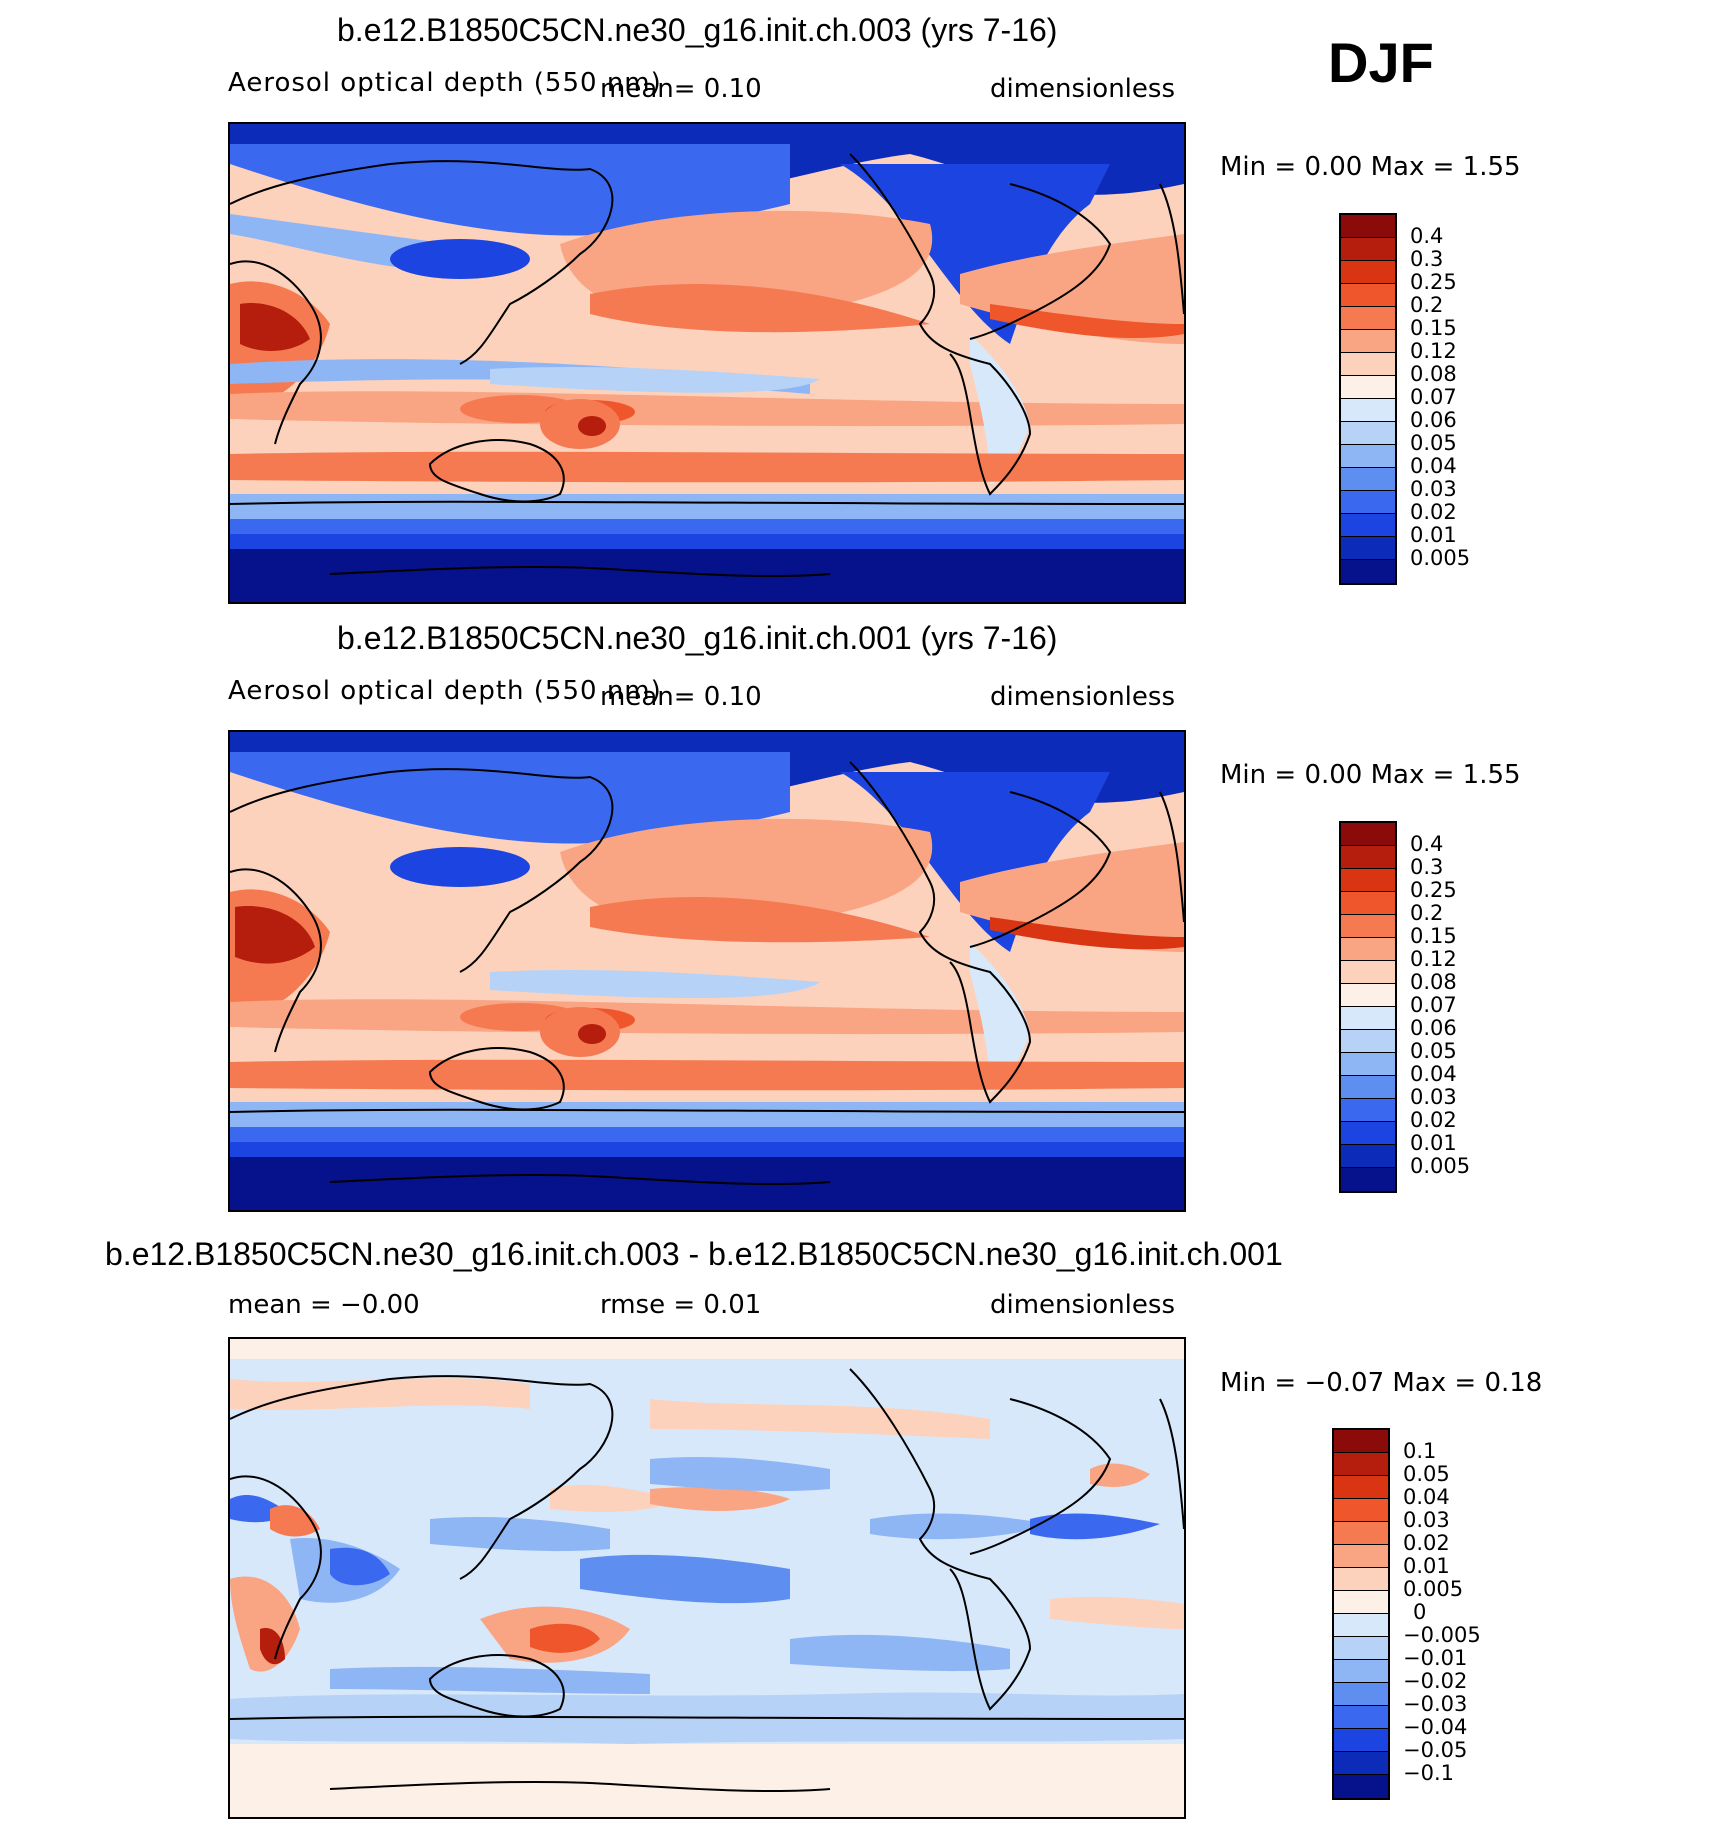 Image resolution: width=1710 pixels, height=1836 pixels. Describe the element at coordinates (1435, 1727) in the screenshot. I see `colorbar-label: −0.04` at that location.